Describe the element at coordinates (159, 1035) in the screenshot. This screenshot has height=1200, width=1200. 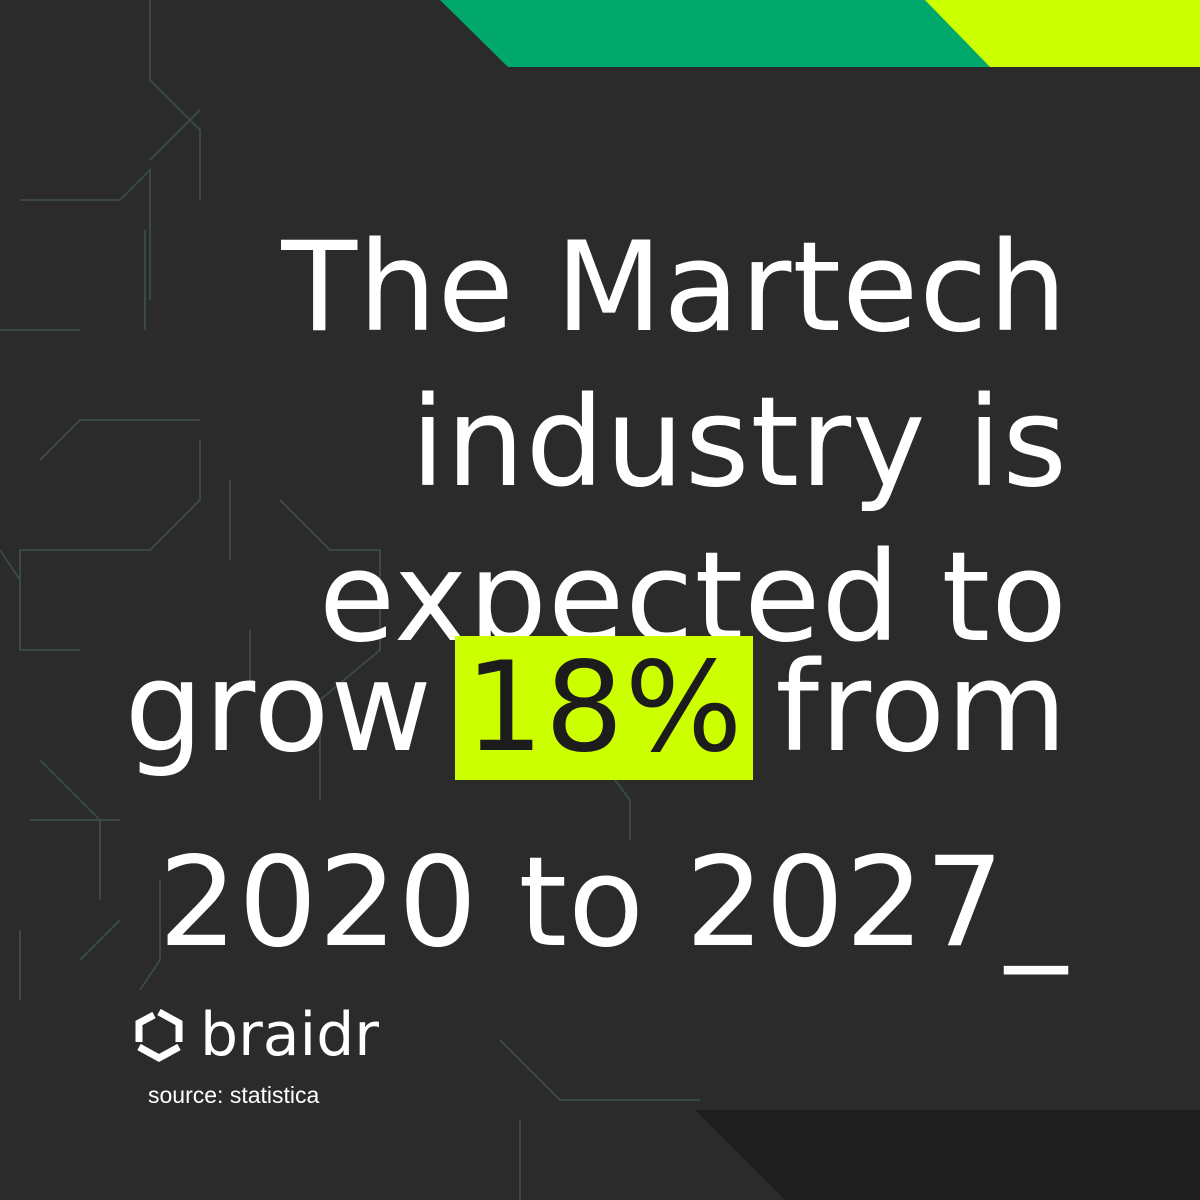
I see `brand-icon` at that location.